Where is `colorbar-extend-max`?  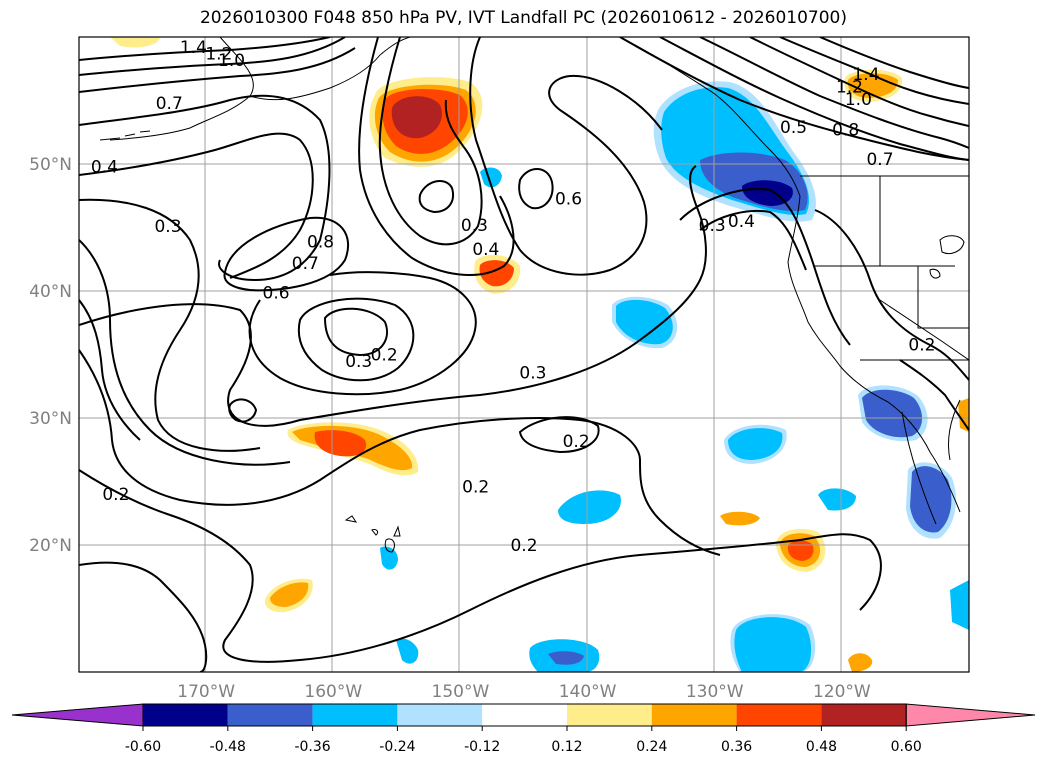
colorbar-extend-max is located at coordinates (970, 715).